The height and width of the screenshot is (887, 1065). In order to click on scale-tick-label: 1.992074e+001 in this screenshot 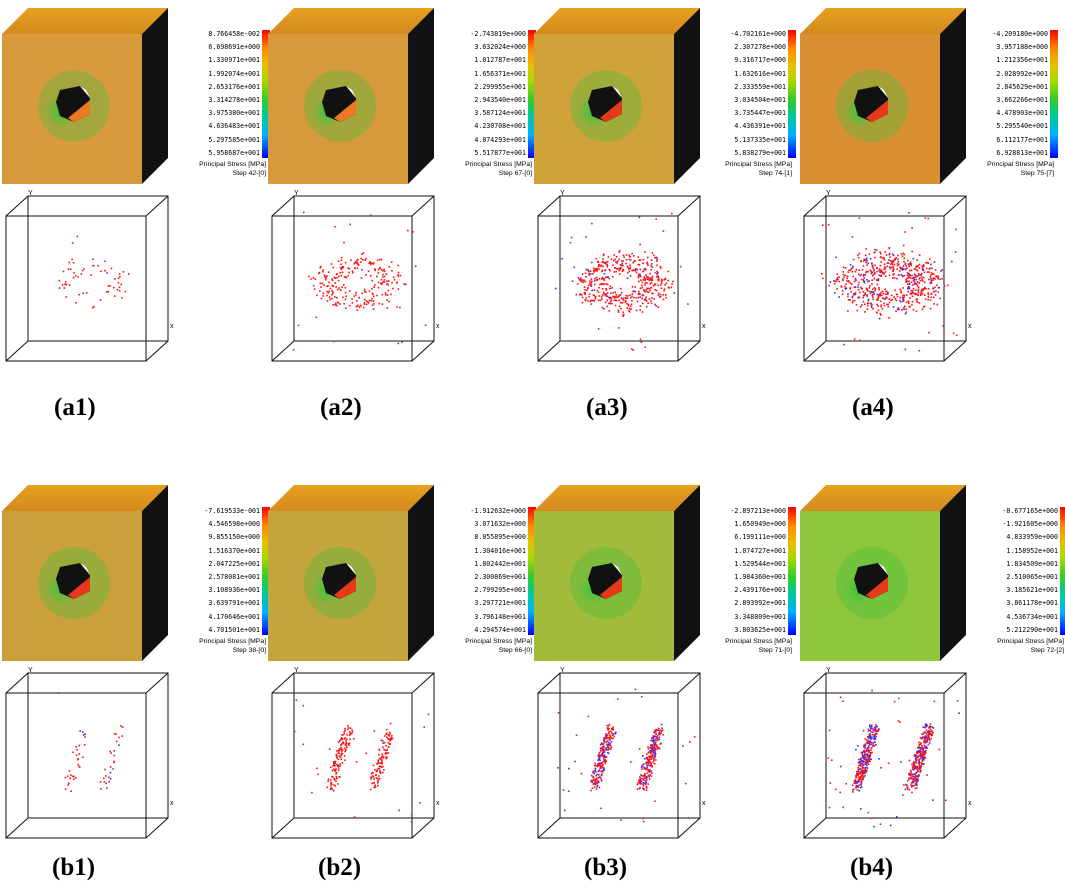, I will do `click(234, 73)`.